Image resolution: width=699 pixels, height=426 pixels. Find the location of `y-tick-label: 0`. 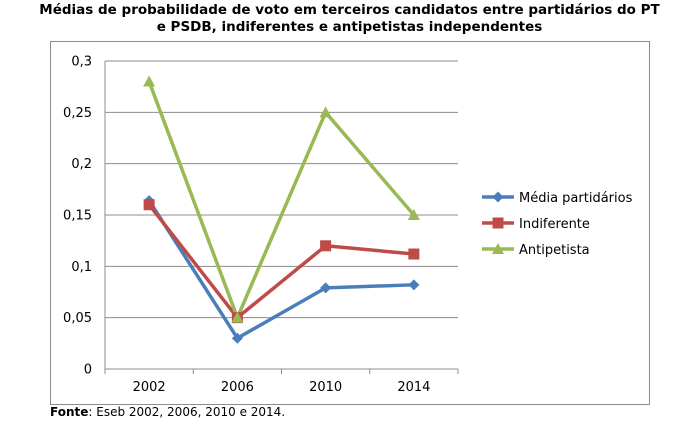

y-tick-label: 0 is located at coordinates (88, 370).